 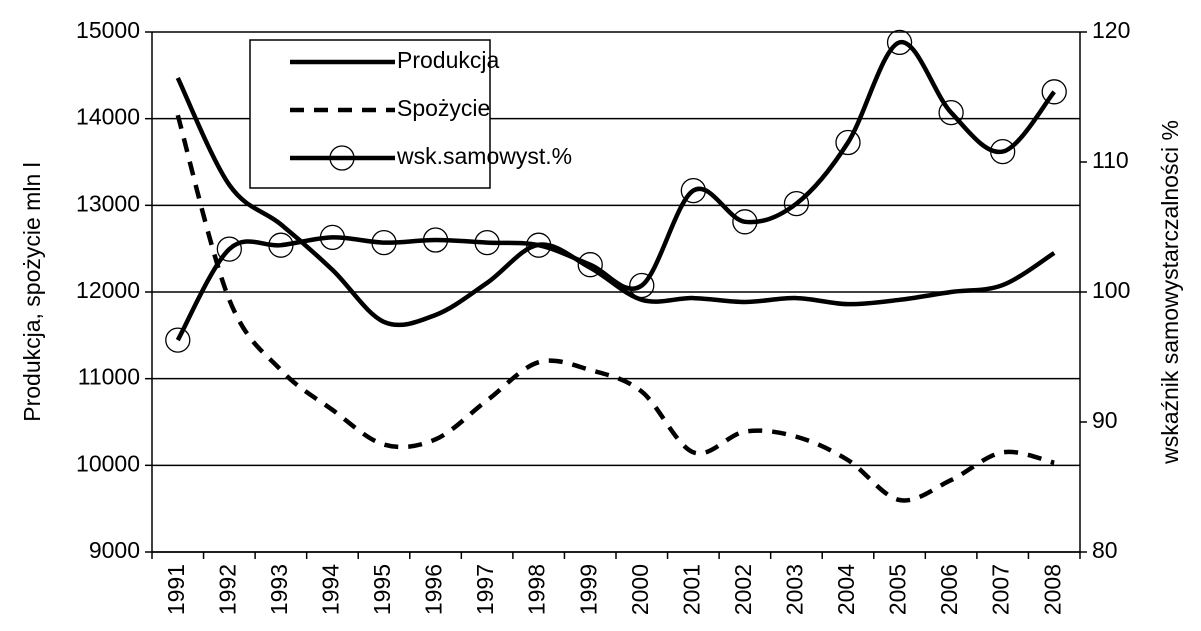 I want to click on y-tick-label: 12000, so click(x=108, y=290).